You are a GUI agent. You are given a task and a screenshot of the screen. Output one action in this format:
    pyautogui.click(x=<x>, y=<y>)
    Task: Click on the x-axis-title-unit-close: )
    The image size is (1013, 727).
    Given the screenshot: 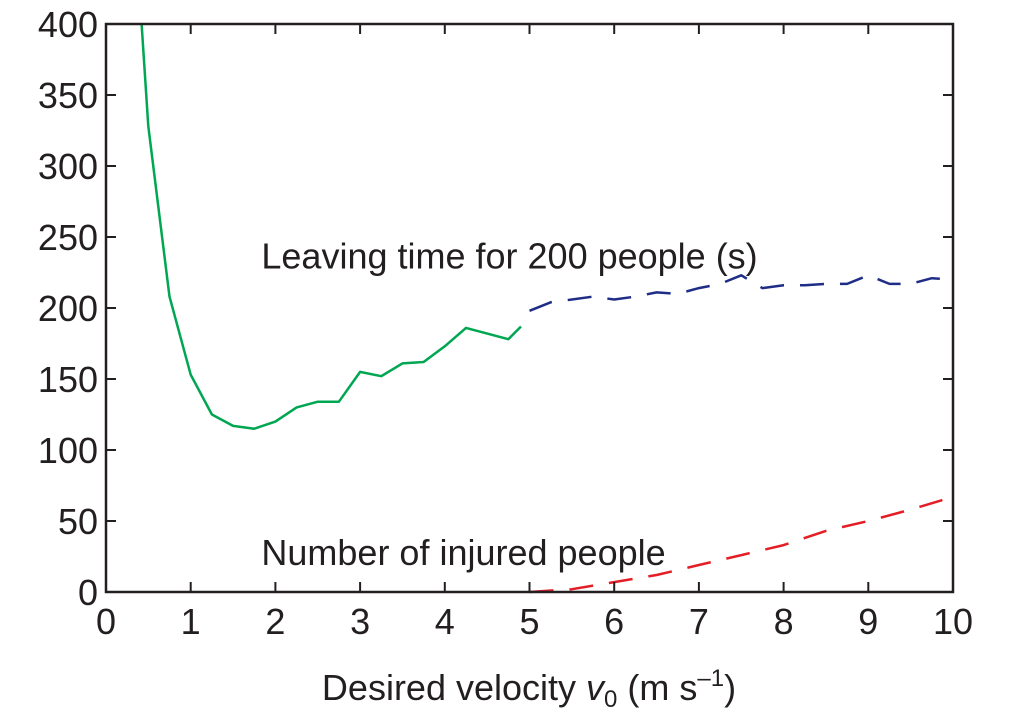 What is the action you would take?
    pyautogui.click(x=730, y=687)
    